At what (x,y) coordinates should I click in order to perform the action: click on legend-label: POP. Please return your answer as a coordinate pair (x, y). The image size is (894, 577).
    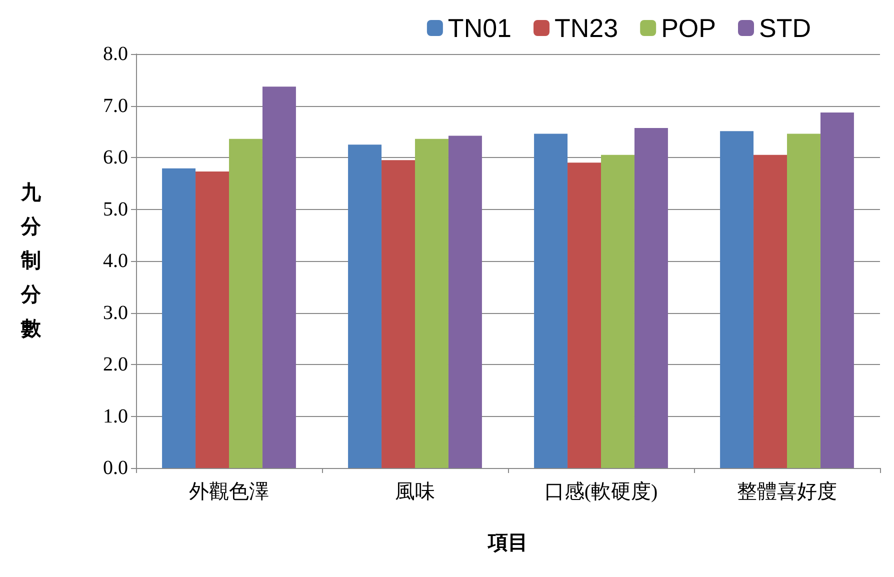
    Looking at the image, I should click on (688, 28).